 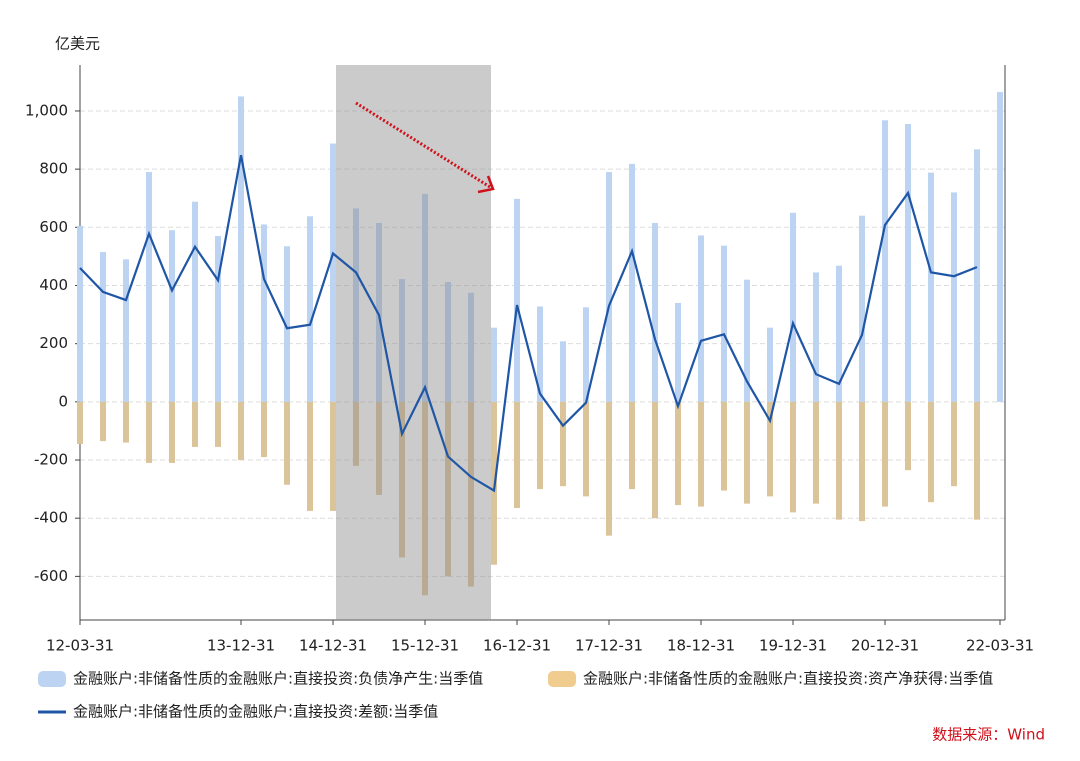 I want to click on legend-label: 金融账户:非储备性质的金融账户:直接投资:差额:当季值, so click(x=255, y=712).